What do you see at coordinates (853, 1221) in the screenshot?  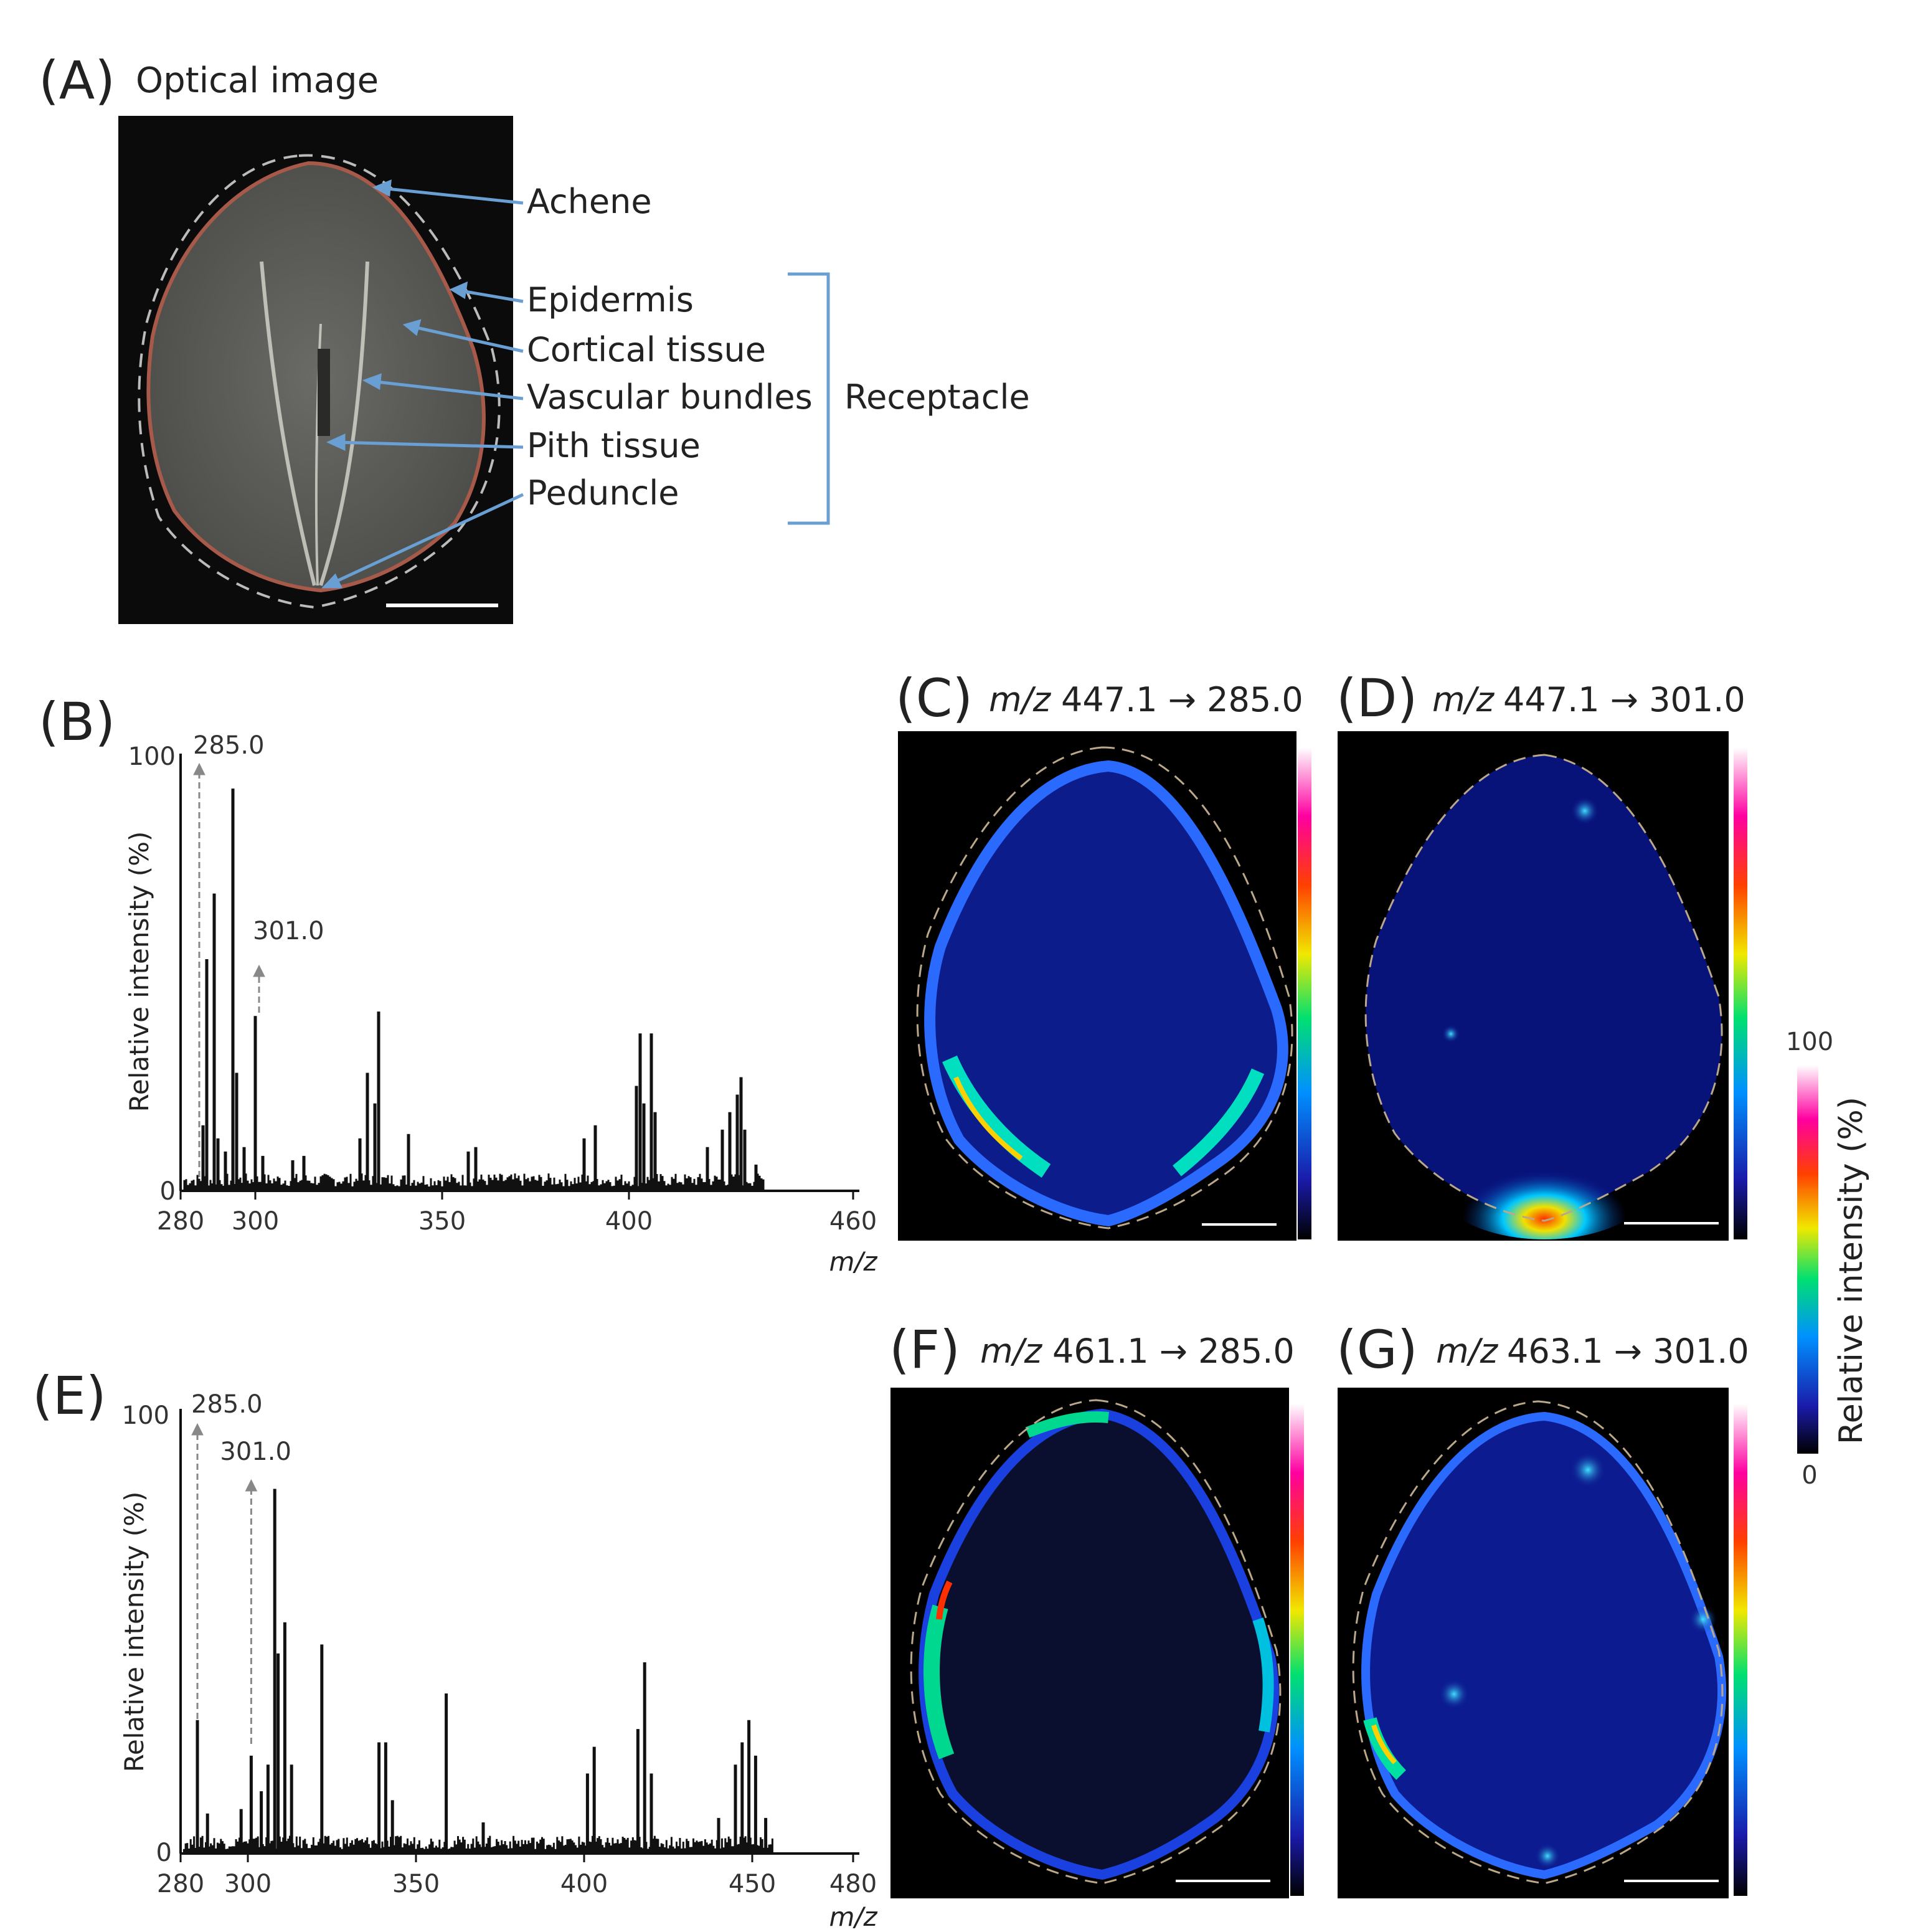 I see `x-tick-label: 460` at bounding box center [853, 1221].